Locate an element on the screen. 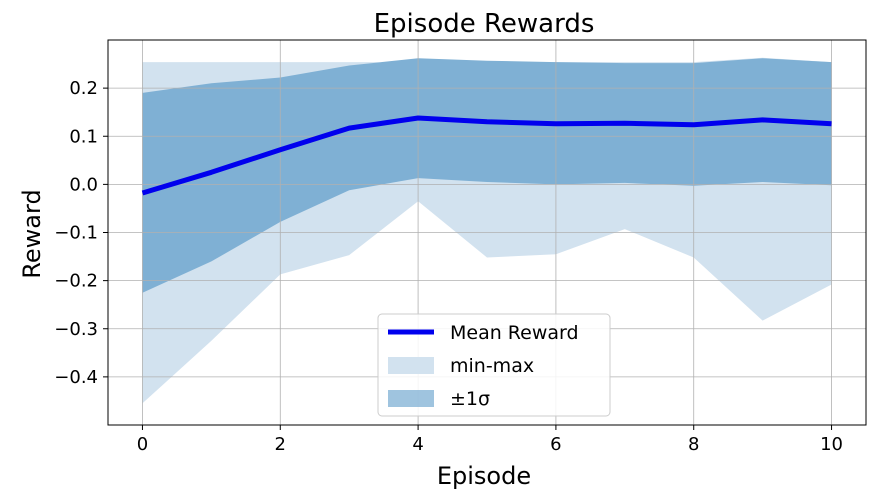 This screenshot has width=892, height=499. x-tick-label: 8 is located at coordinates (693, 444).